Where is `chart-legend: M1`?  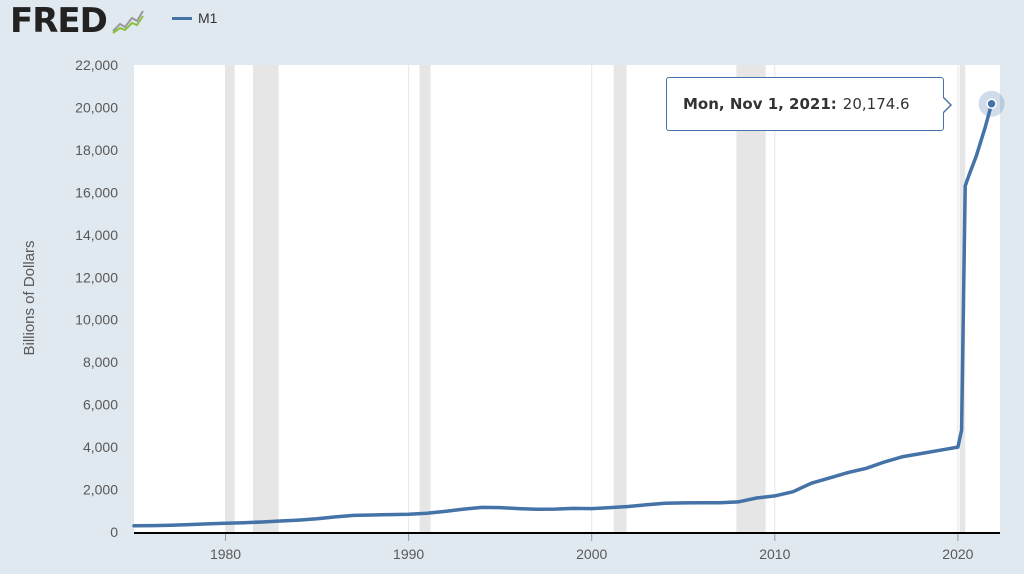
chart-legend: M1 is located at coordinates (194, 18).